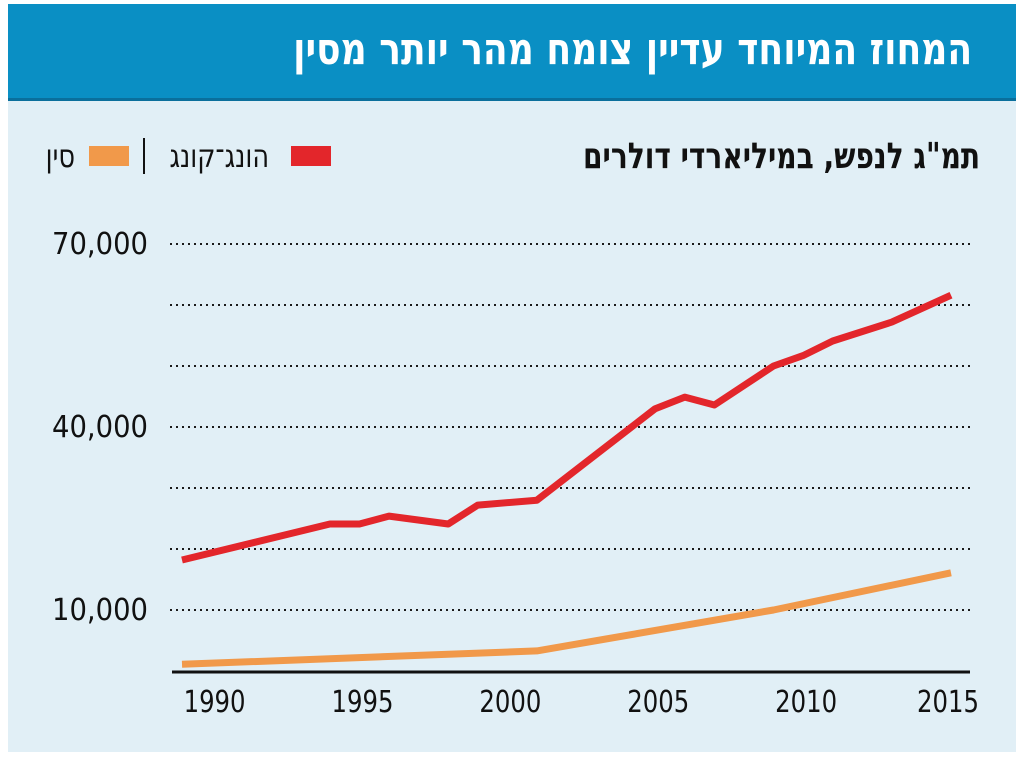  Describe the element at coordinates (311, 156) in the screenshot. I see `legend-swatch-hong-kong` at that location.